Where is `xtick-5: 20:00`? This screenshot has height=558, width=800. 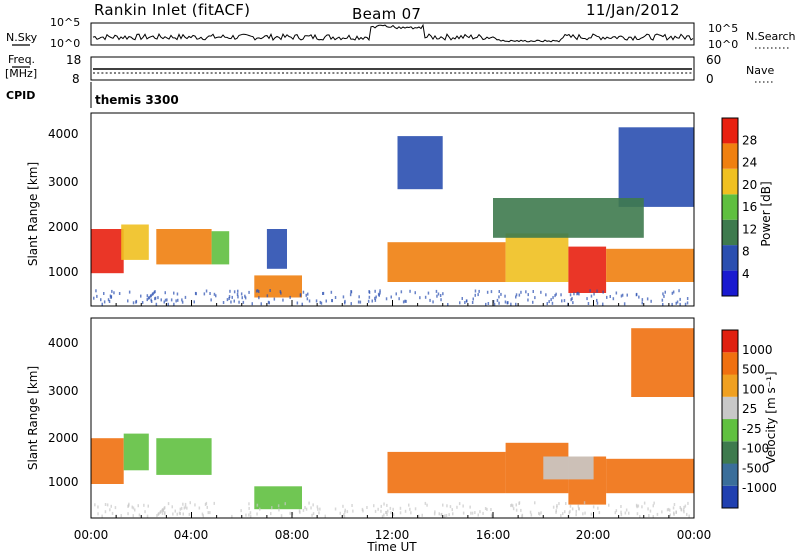
xtick-5: 20:00 is located at coordinates (593, 535).